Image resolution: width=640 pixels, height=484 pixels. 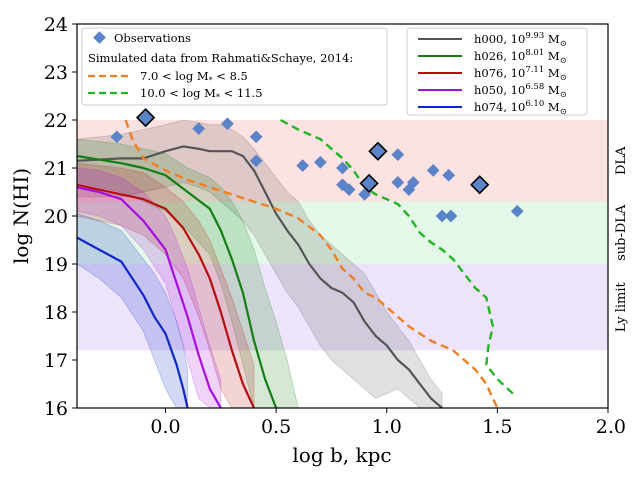 I want to click on x-tick-label: 1.0, so click(x=387, y=427).